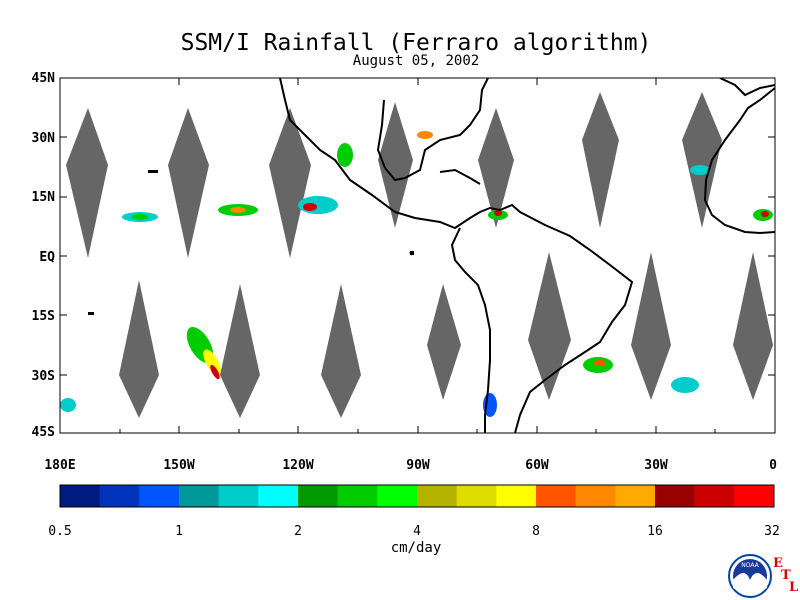  What do you see at coordinates (59, 465) in the screenshot?
I see `lon-label-180e: 180E` at bounding box center [59, 465].